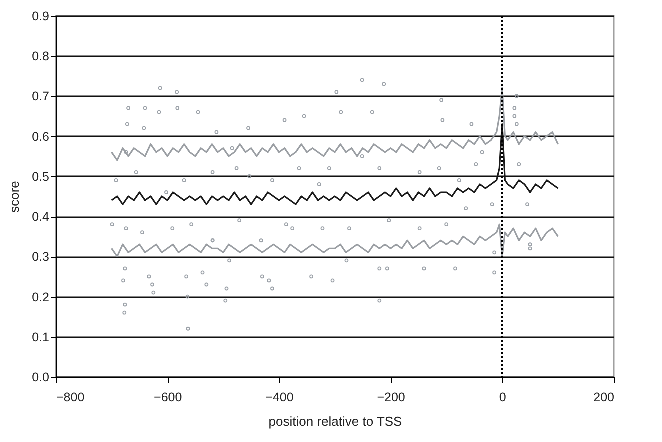 The width and height of the screenshot is (662, 442). Describe the element at coordinates (168, 397) in the screenshot. I see `x-tick-label: −600` at that location.